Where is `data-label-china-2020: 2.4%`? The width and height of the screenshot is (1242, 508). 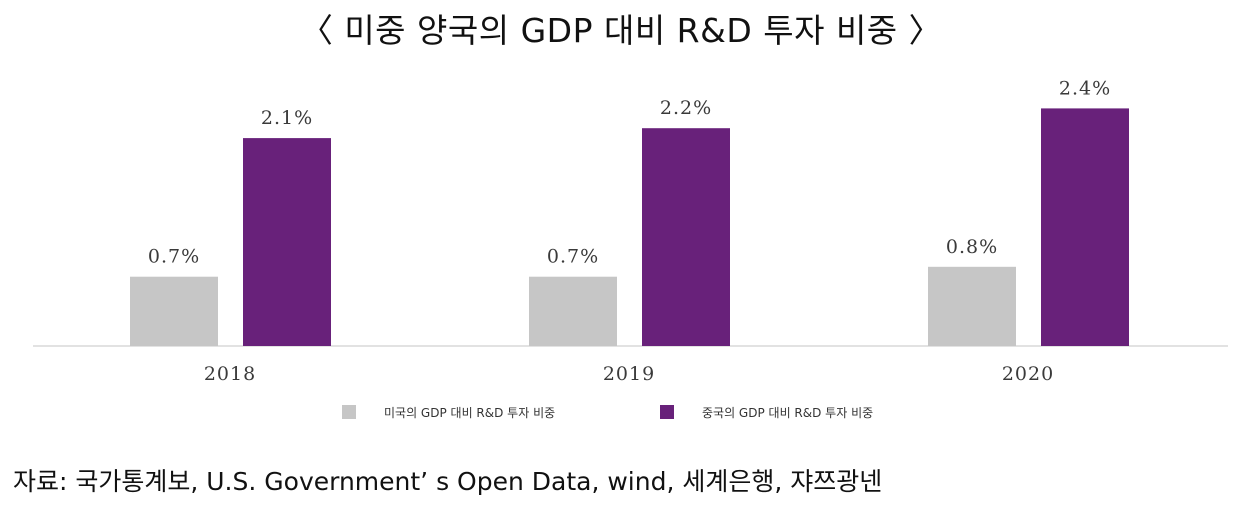 data-label-china-2020: 2.4% is located at coordinates (1085, 88).